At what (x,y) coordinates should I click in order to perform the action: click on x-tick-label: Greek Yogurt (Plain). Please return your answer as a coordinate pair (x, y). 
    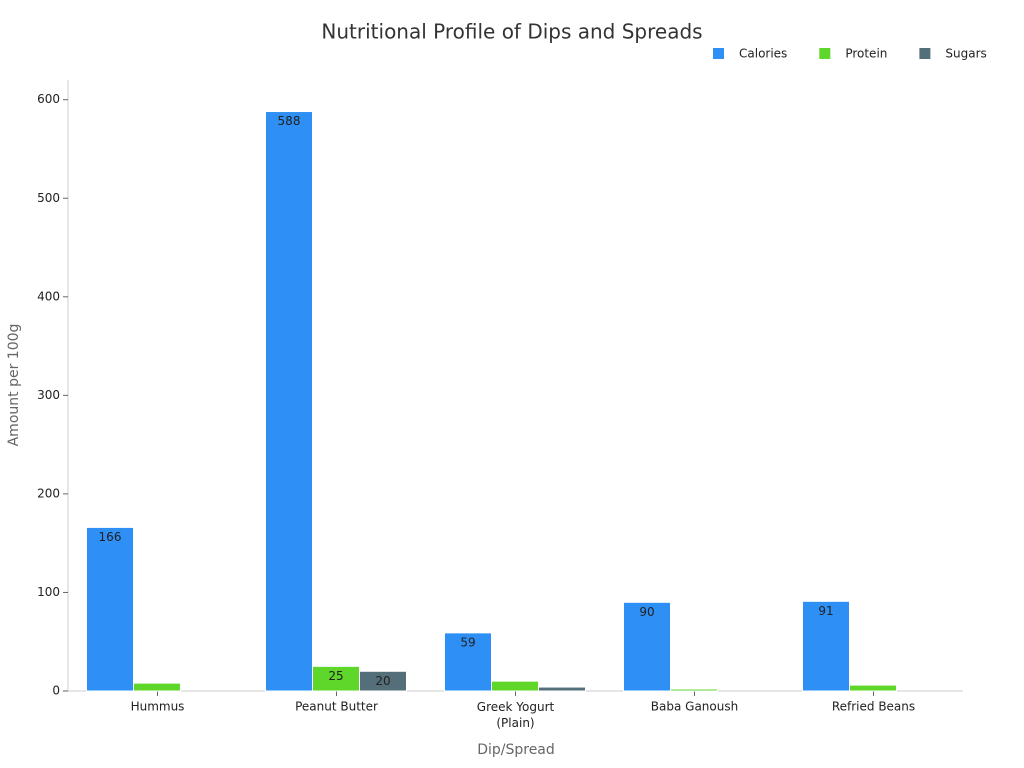
    Looking at the image, I should click on (516, 715).